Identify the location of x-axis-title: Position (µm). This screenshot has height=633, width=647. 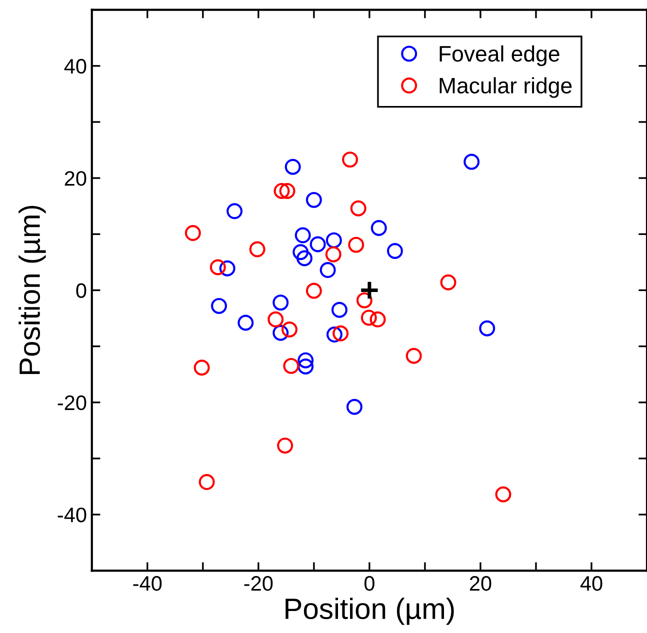
(370, 611).